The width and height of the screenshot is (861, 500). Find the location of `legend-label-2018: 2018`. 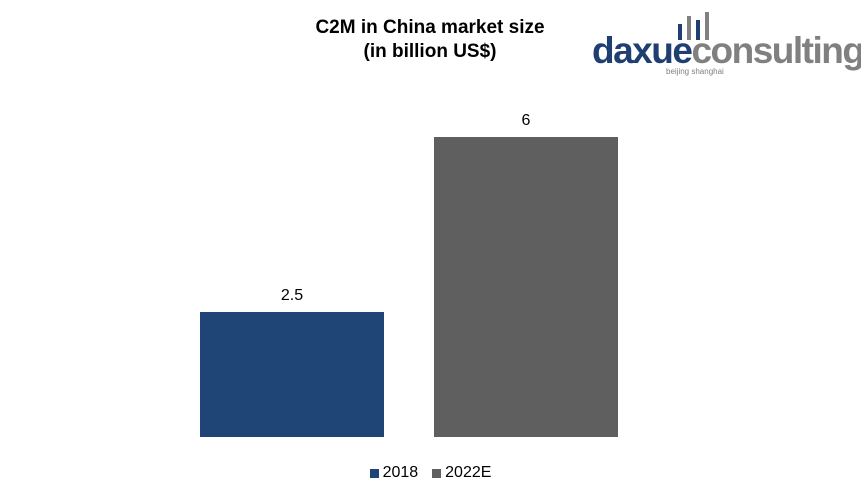

legend-label-2018: 2018 is located at coordinates (400, 472).